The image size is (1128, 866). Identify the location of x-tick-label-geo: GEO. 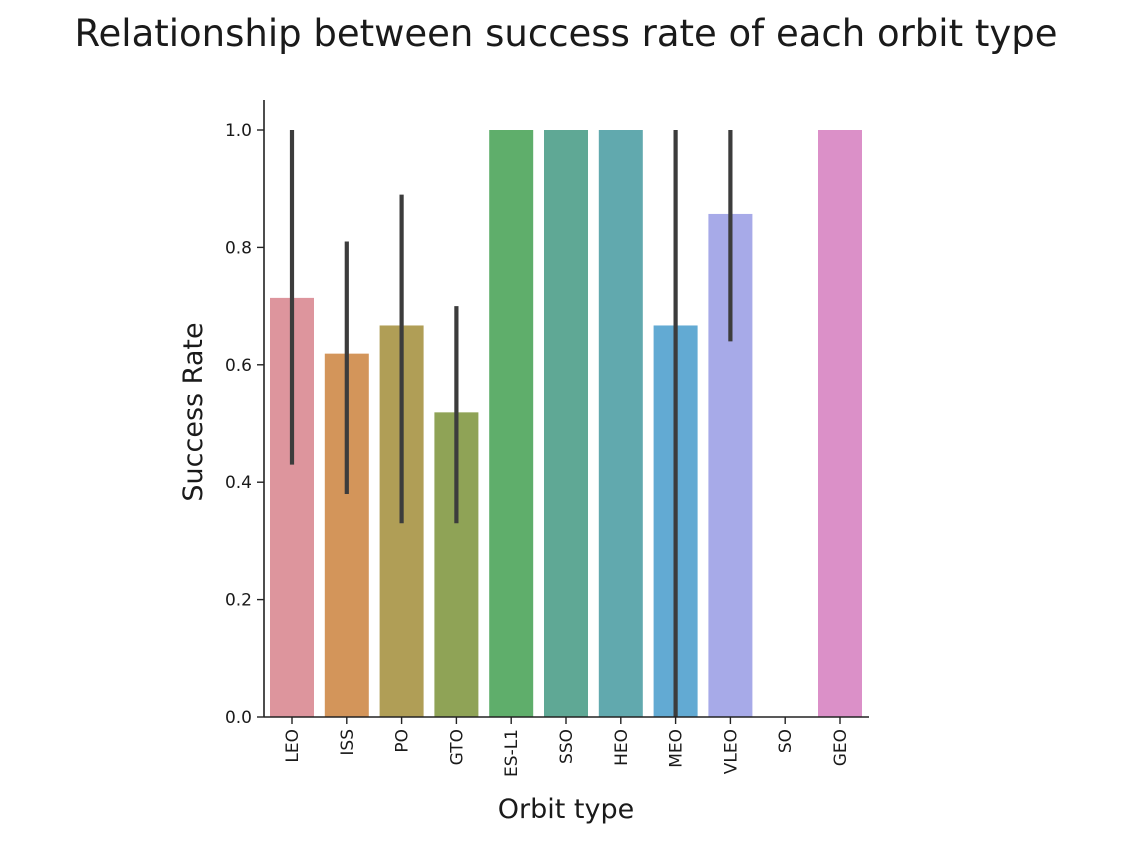
(841, 747).